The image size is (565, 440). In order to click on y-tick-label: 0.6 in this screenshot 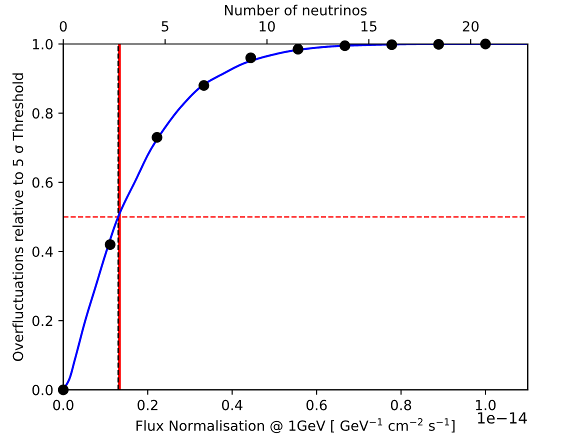, I will do `click(42, 182)`.